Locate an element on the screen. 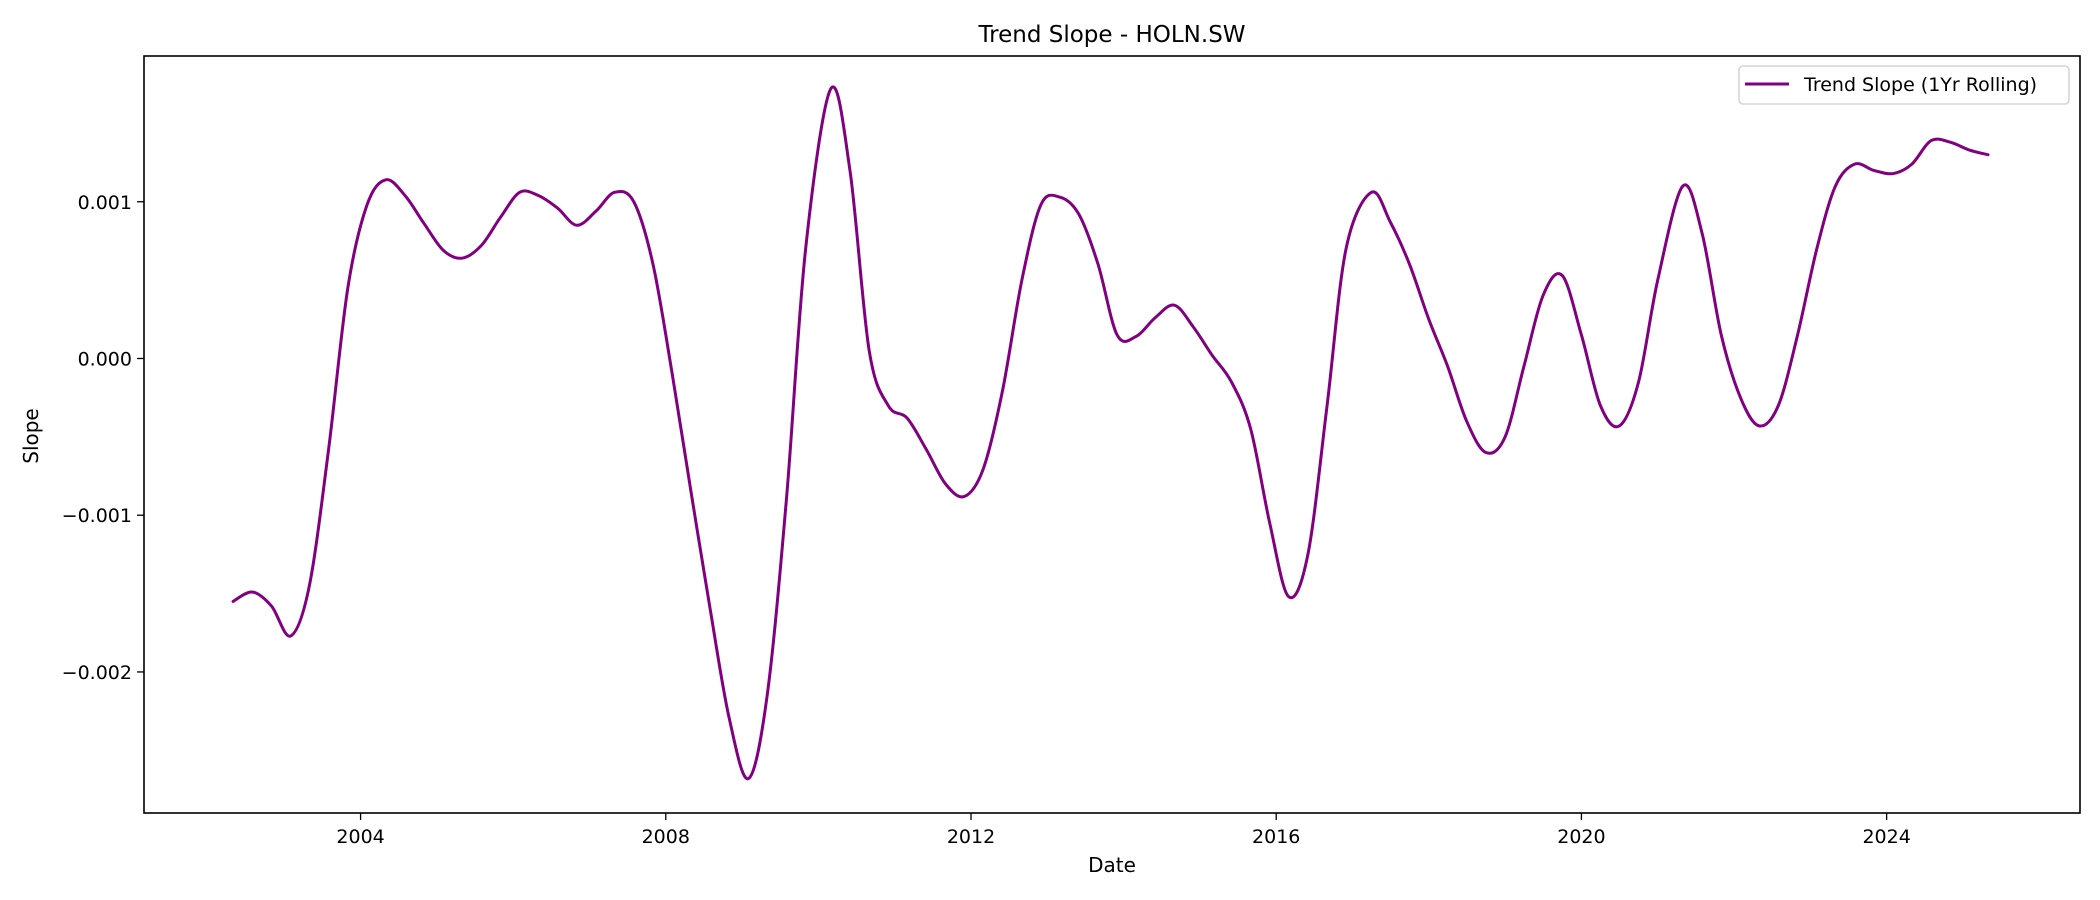 This screenshot has width=2100, height=900. x-tick-label: 2008 is located at coordinates (666, 837).